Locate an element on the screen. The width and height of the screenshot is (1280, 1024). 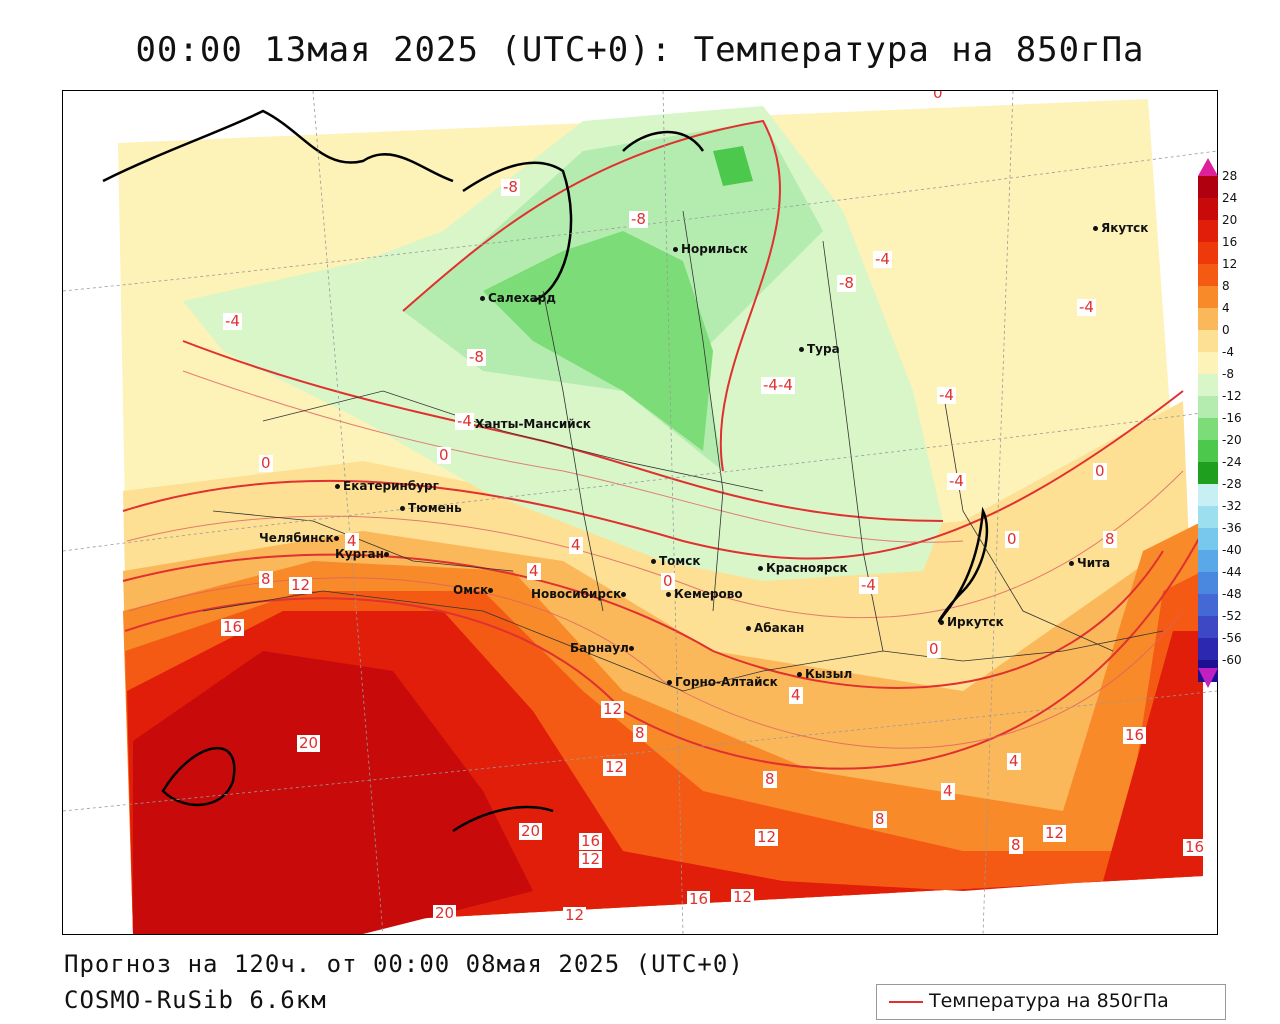
city-label: Норильск is located at coordinates (714, 249).